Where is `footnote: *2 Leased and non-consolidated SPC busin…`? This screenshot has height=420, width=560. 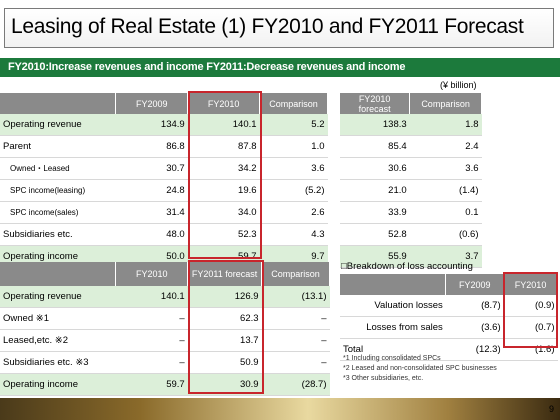
footnote: *2 Leased and non-consolidated SPC busin… is located at coordinates (420, 368).